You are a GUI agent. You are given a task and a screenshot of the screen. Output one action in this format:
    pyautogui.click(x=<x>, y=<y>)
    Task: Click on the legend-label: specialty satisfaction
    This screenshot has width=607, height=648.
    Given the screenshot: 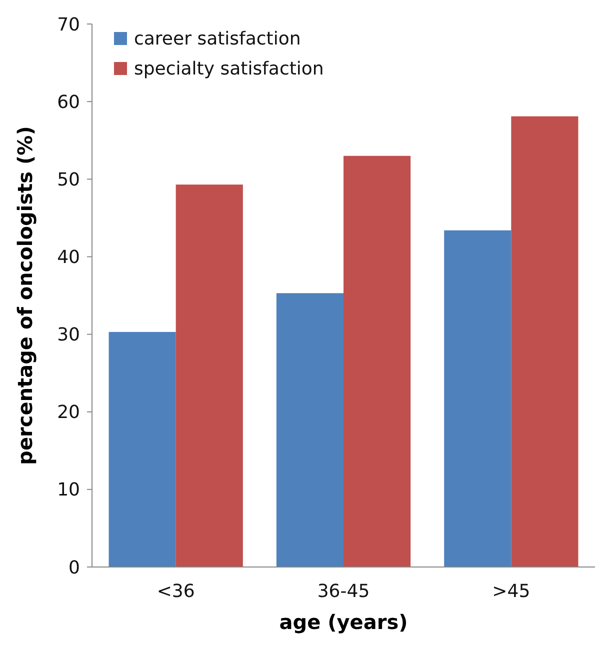 What is the action you would take?
    pyautogui.click(x=229, y=69)
    